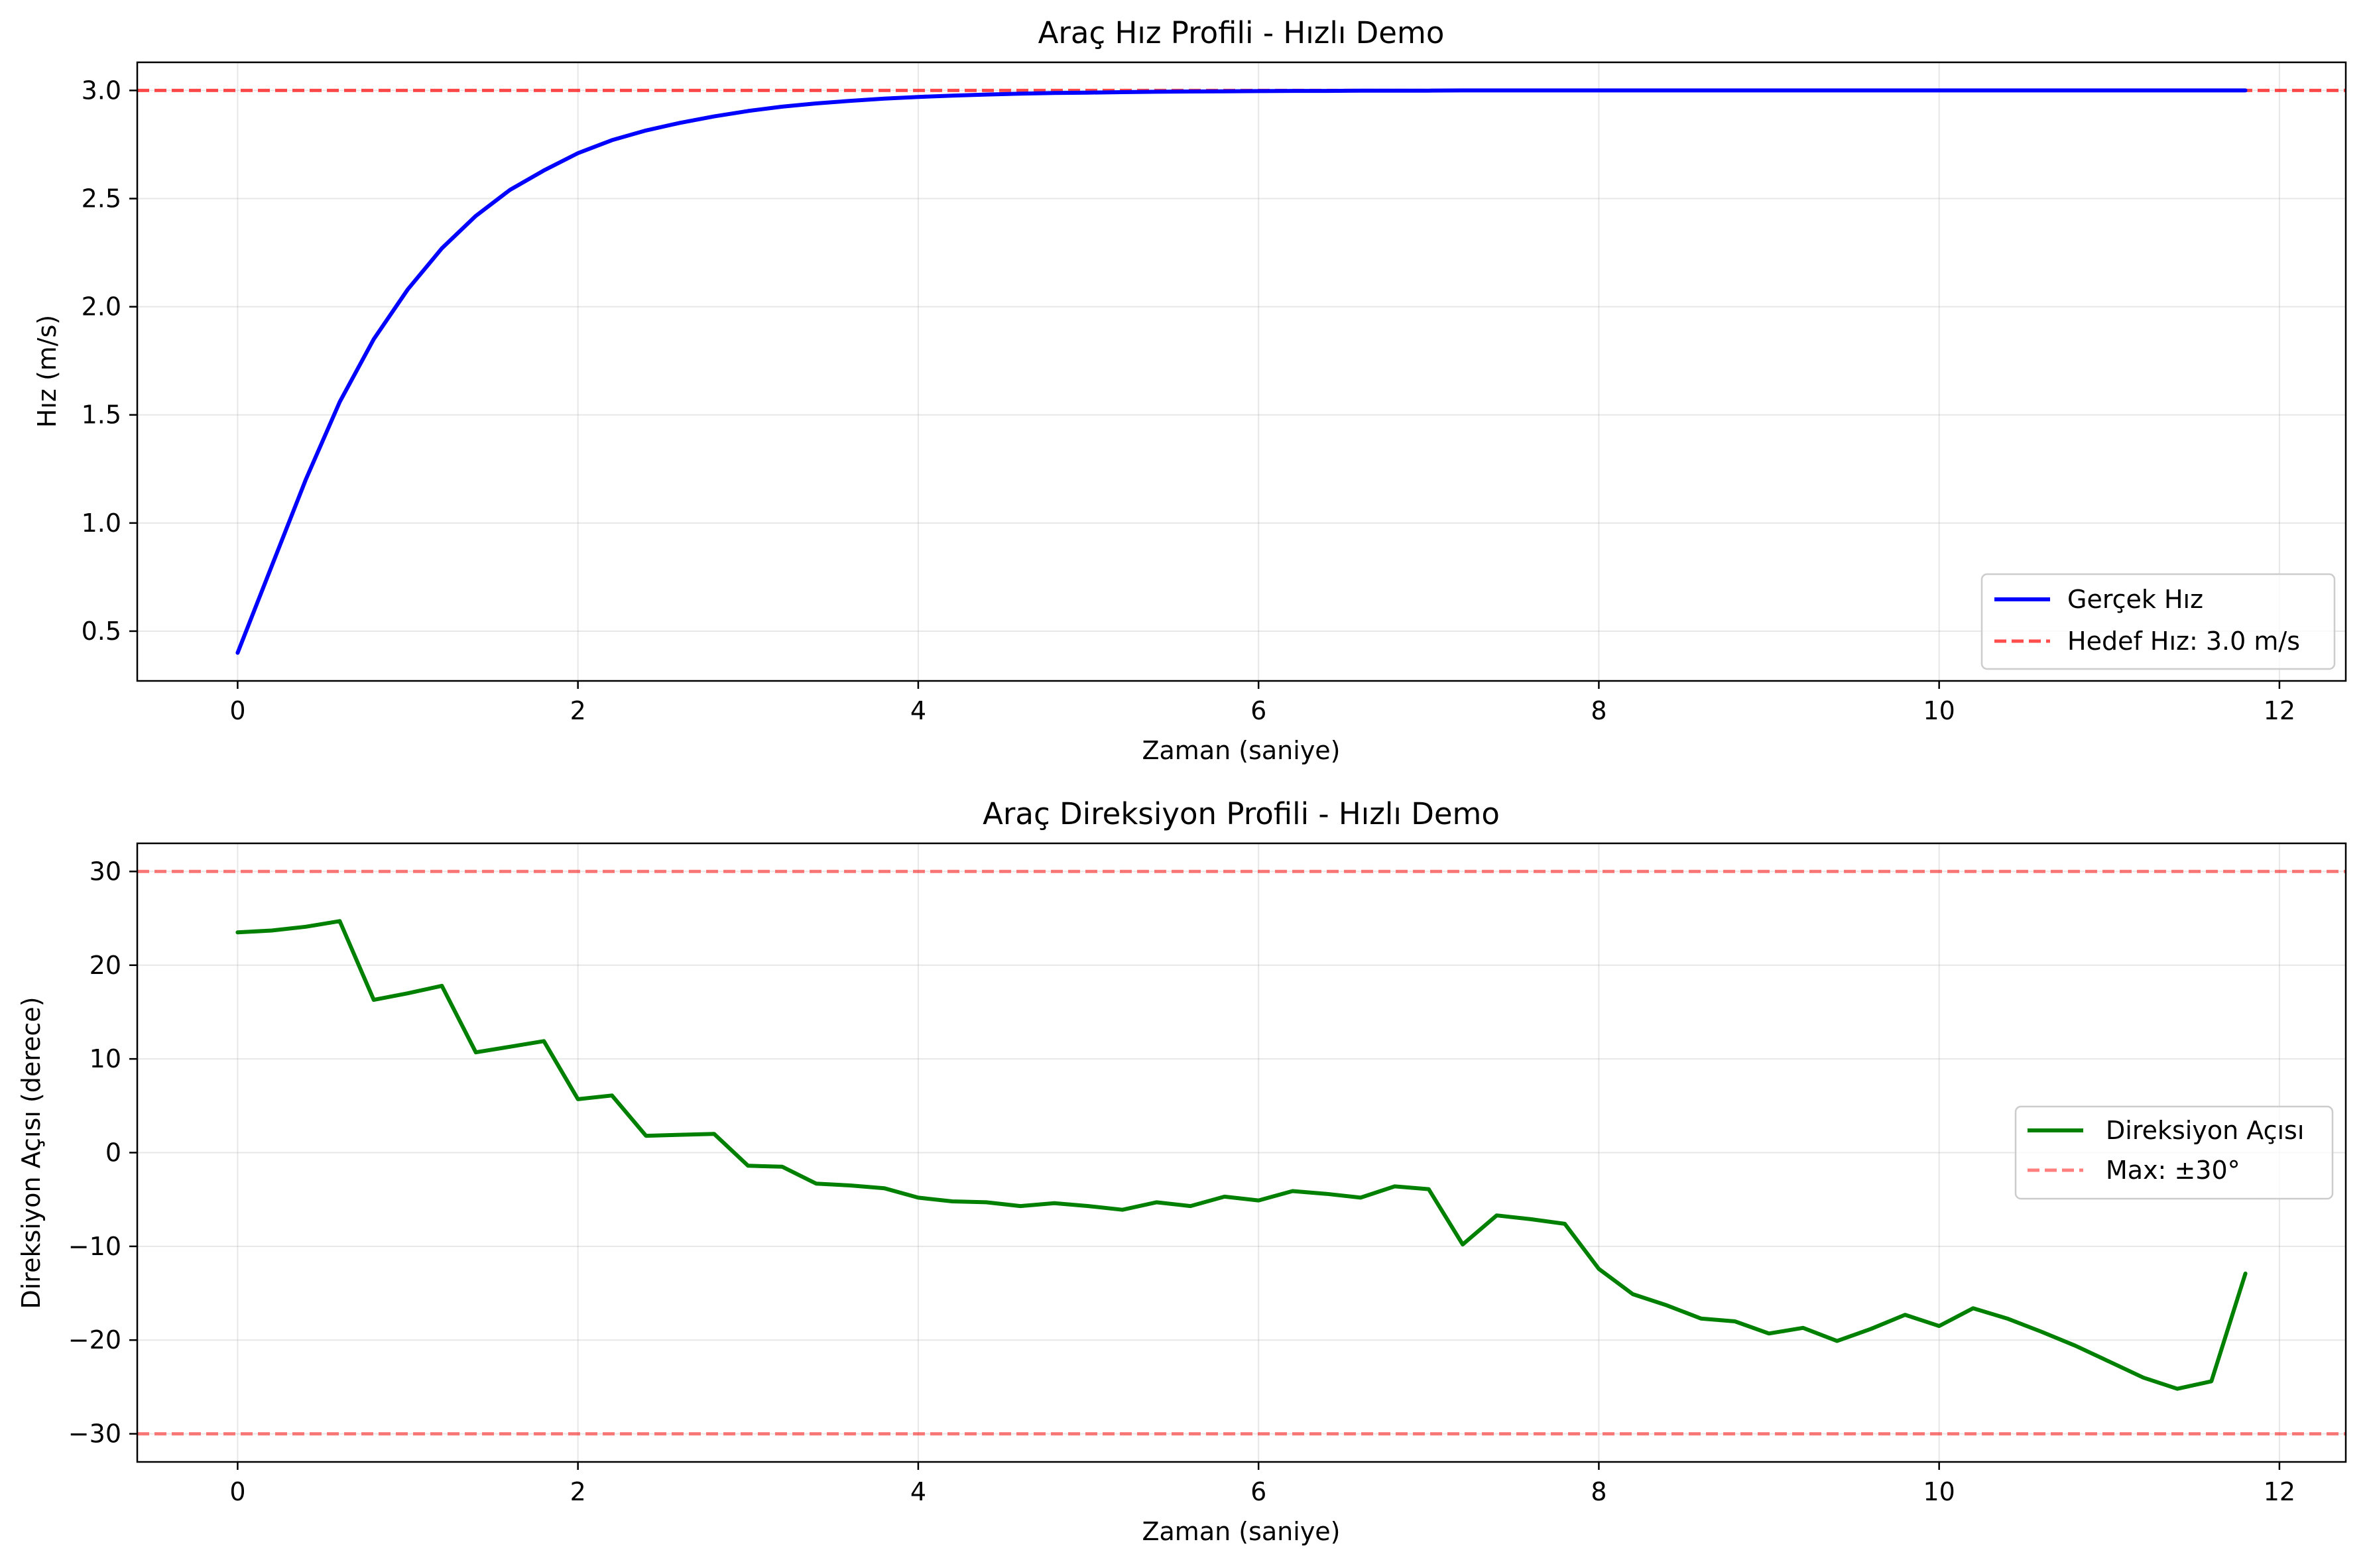 The height and width of the screenshot is (1568, 2367). I want to click on legend-label-actual-speed: Gerçek Hız, so click(2135, 599).